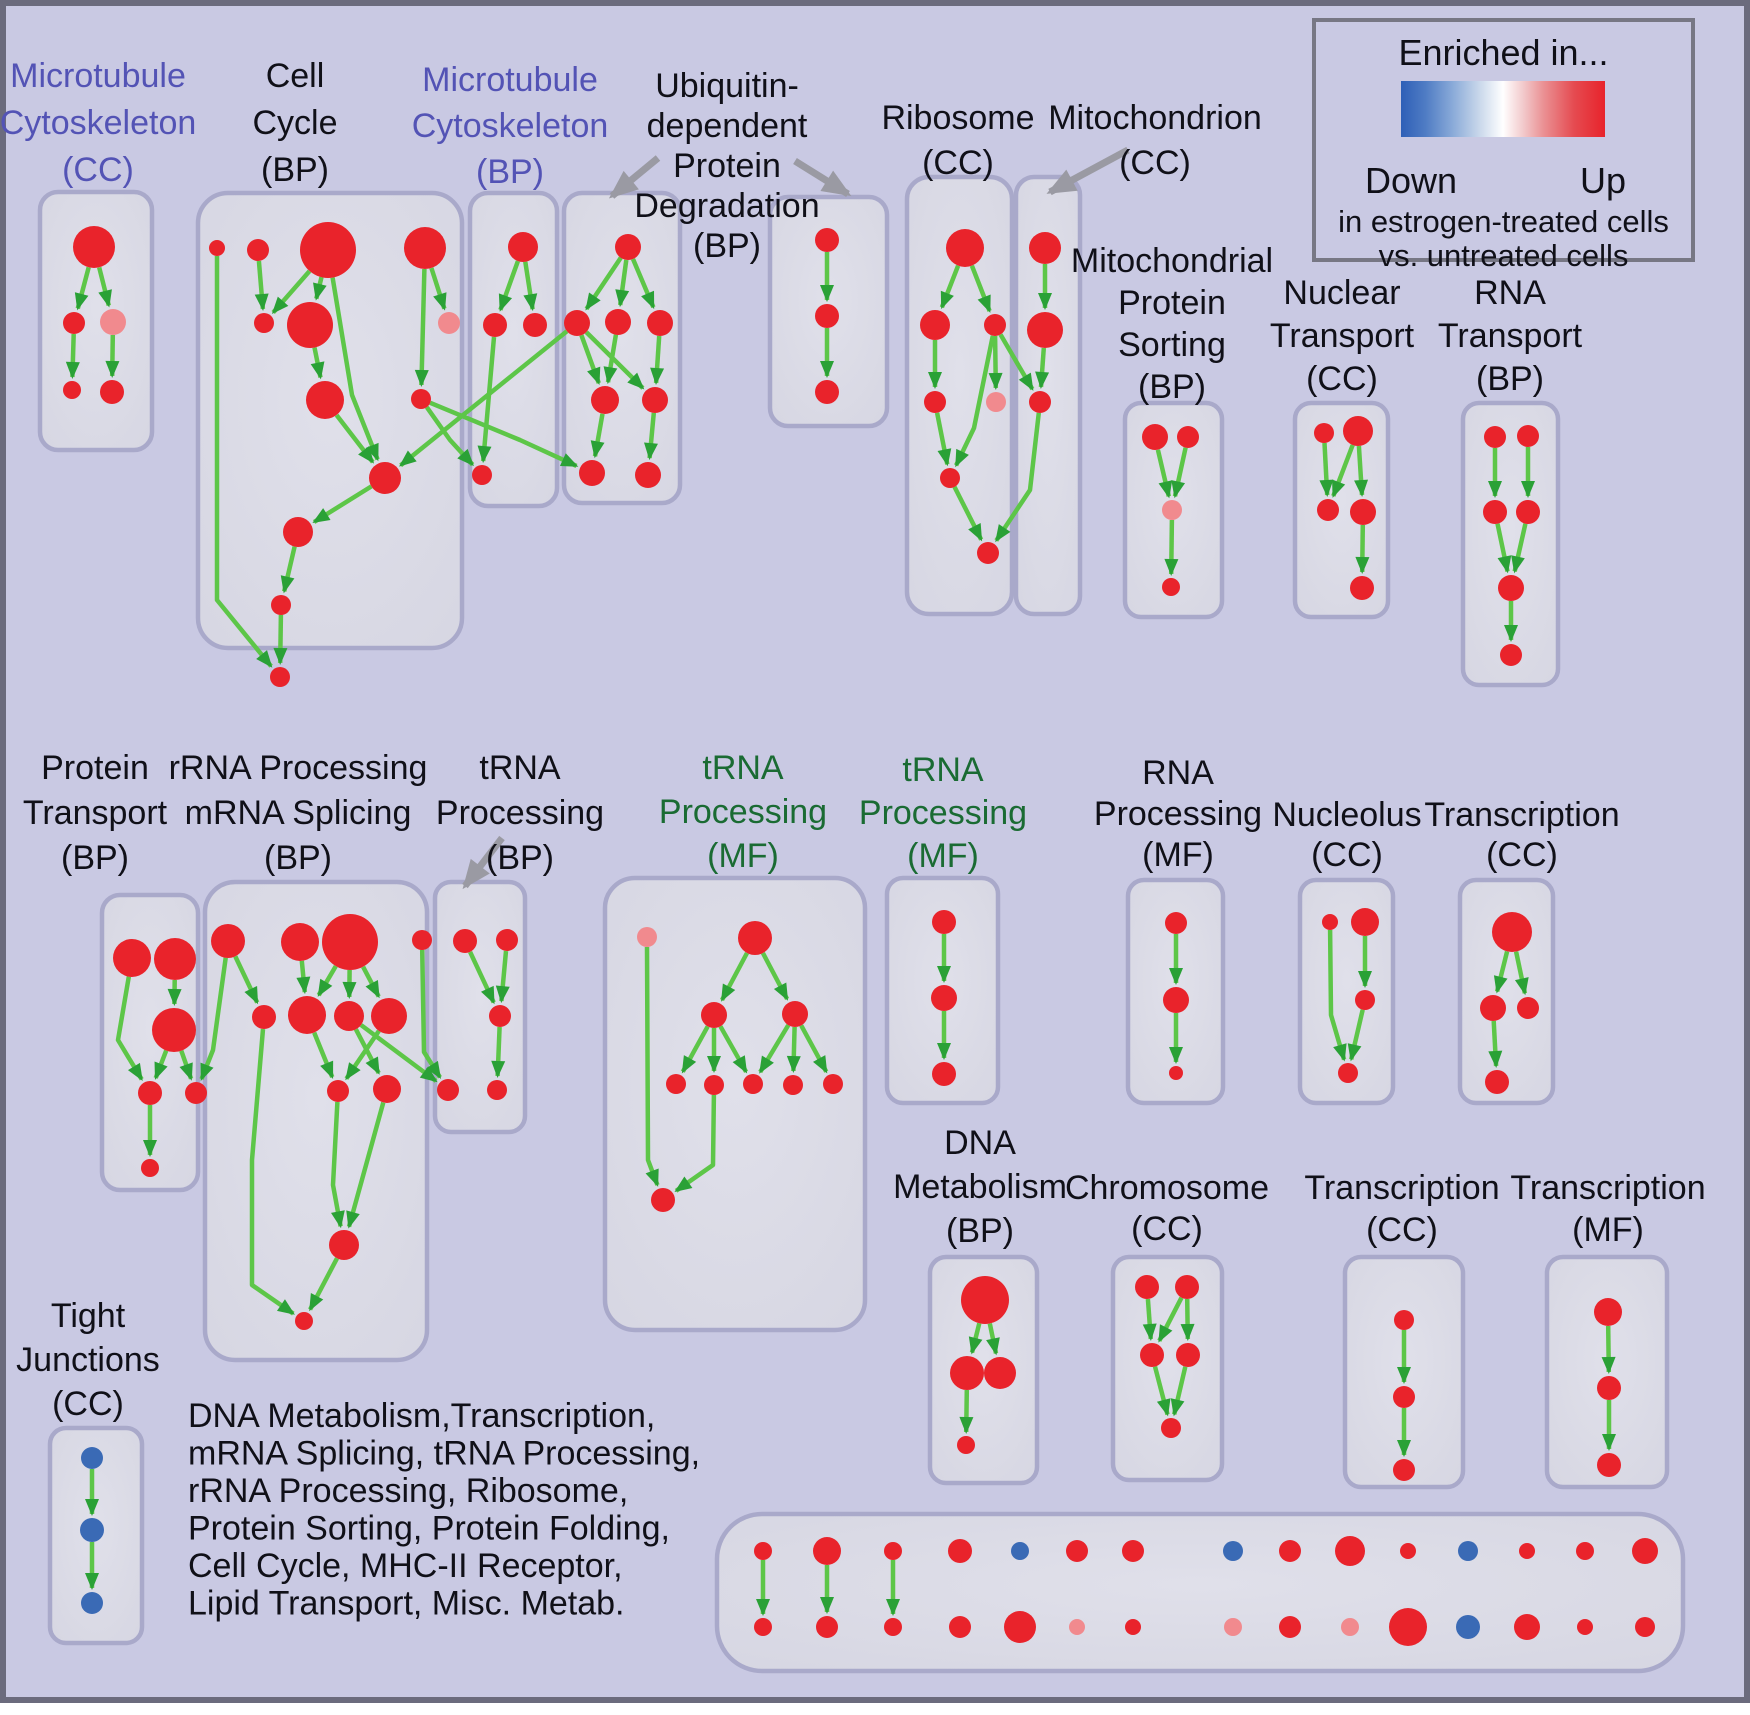  What do you see at coordinates (483, 862) in the screenshot?
I see `gray-arrow-trnabp-arrow` at bounding box center [483, 862].